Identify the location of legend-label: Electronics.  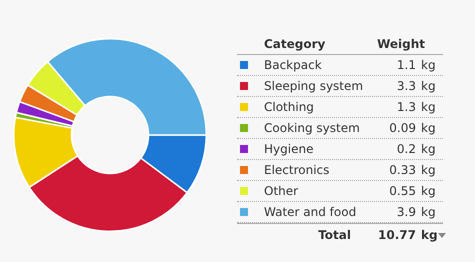
(297, 170).